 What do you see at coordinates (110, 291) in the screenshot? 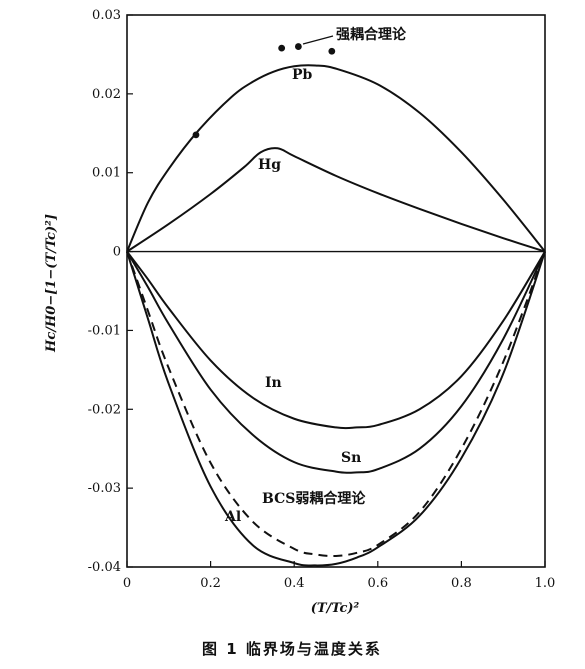
I see `y-axis-ticks: 0.03 0.02 0.01 0 -0.01 -0.02 -0.03 -0.04` at bounding box center [110, 291].